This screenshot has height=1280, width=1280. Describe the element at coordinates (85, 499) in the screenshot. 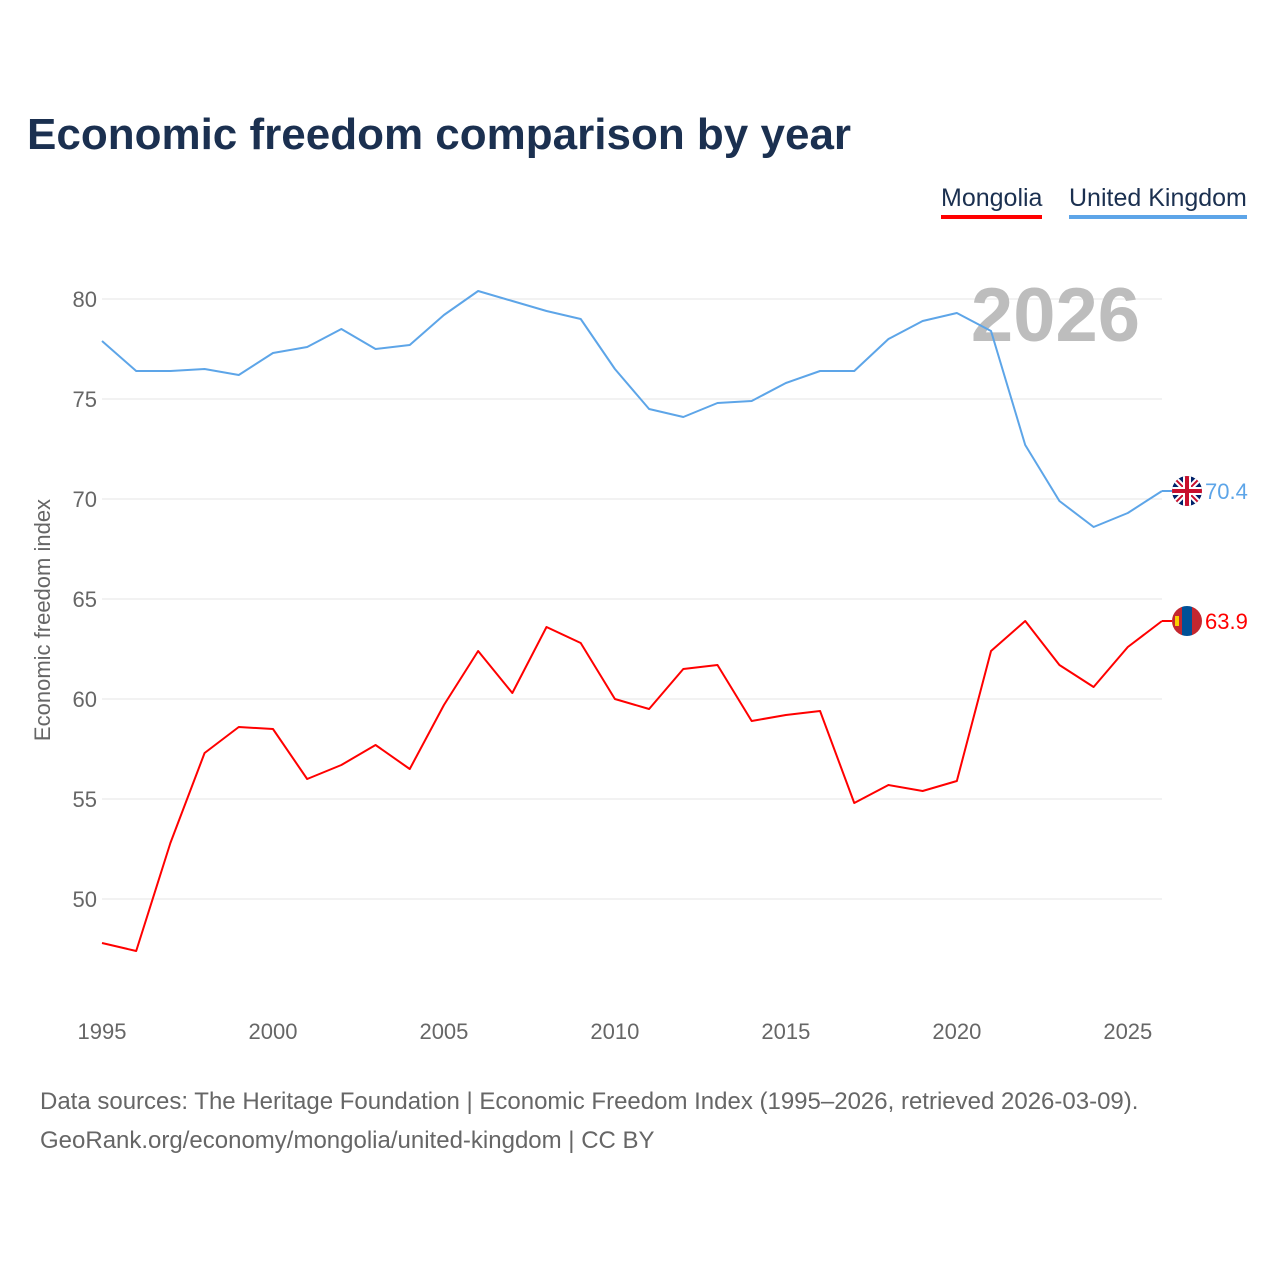

I see `y-tick-label: 70` at that location.